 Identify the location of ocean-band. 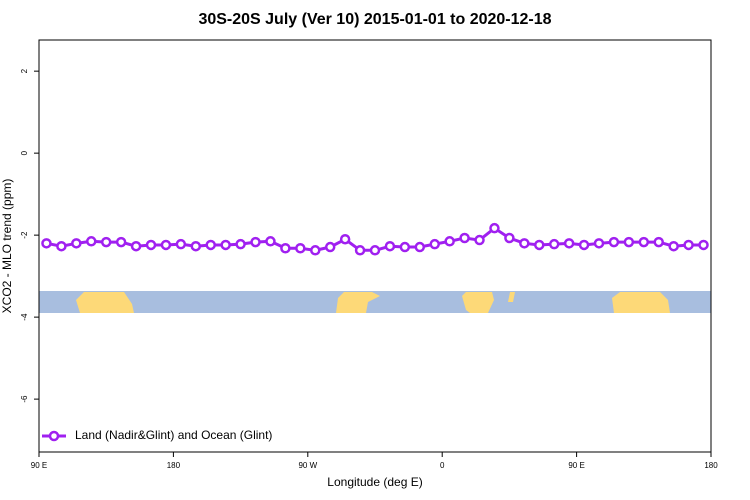
(375, 302).